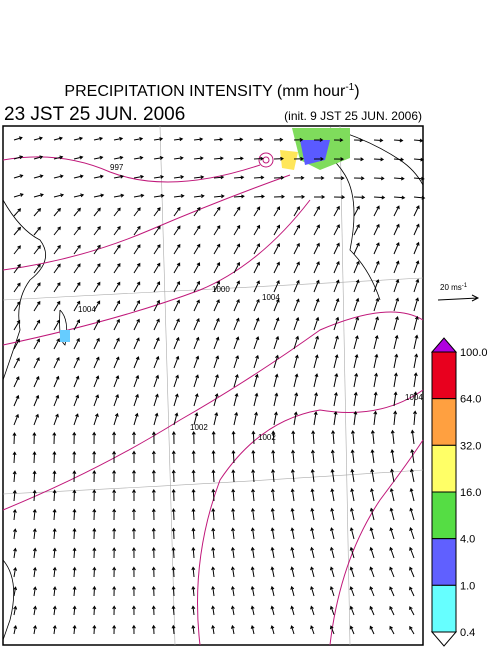 The height and width of the screenshot is (655, 500). I want to click on isobar-label: 1002, so click(199, 427).